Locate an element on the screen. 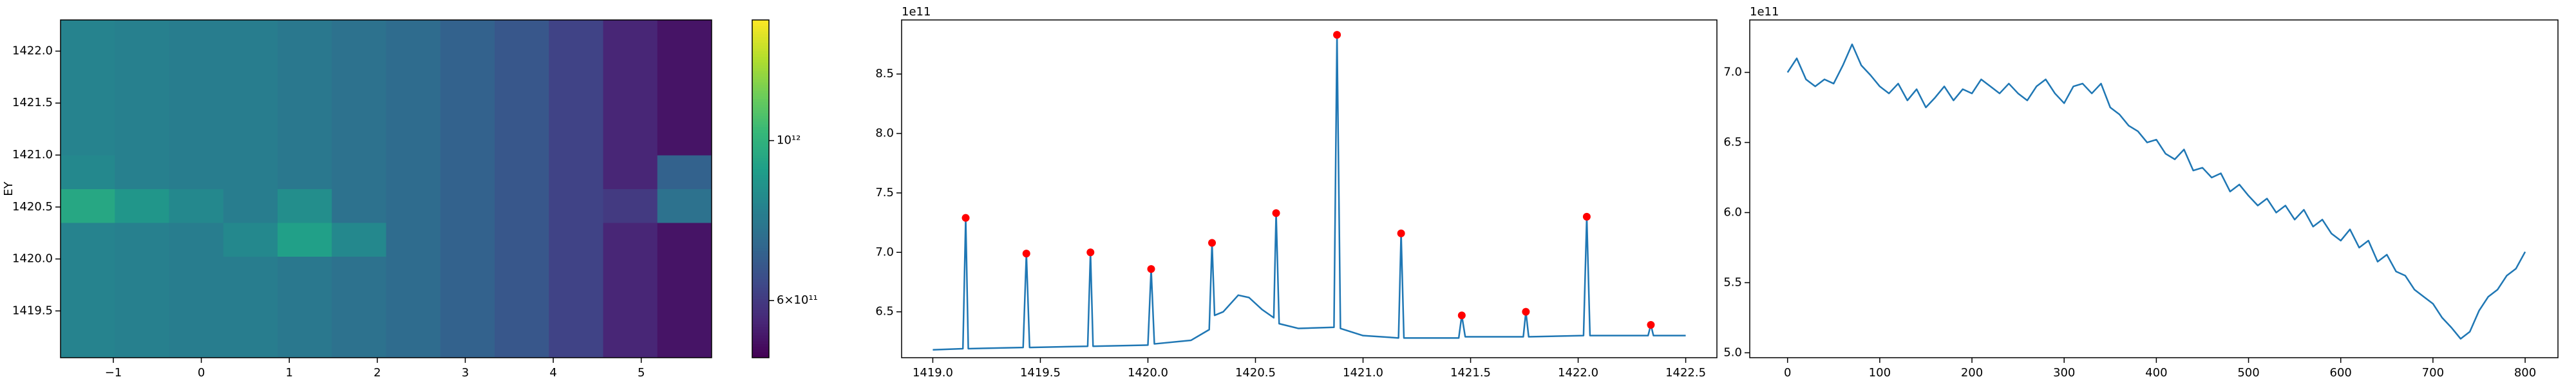 Image resolution: width=2576 pixels, height=386 pixels. x-tick-label: 500 is located at coordinates (2248, 373).